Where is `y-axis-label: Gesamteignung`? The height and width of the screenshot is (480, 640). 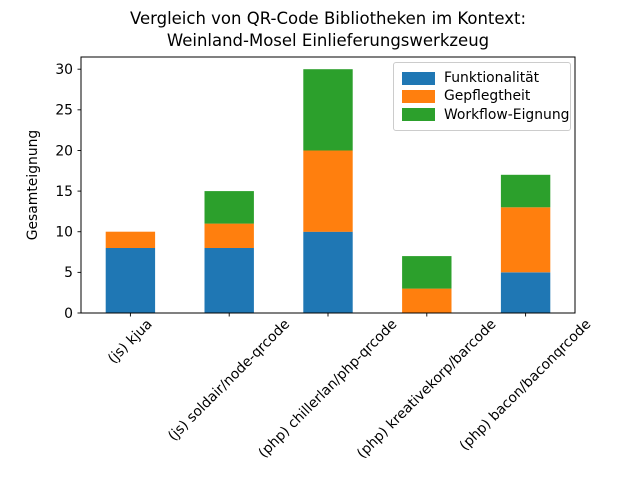 y-axis-label: Gesamteignung is located at coordinates (33, 185).